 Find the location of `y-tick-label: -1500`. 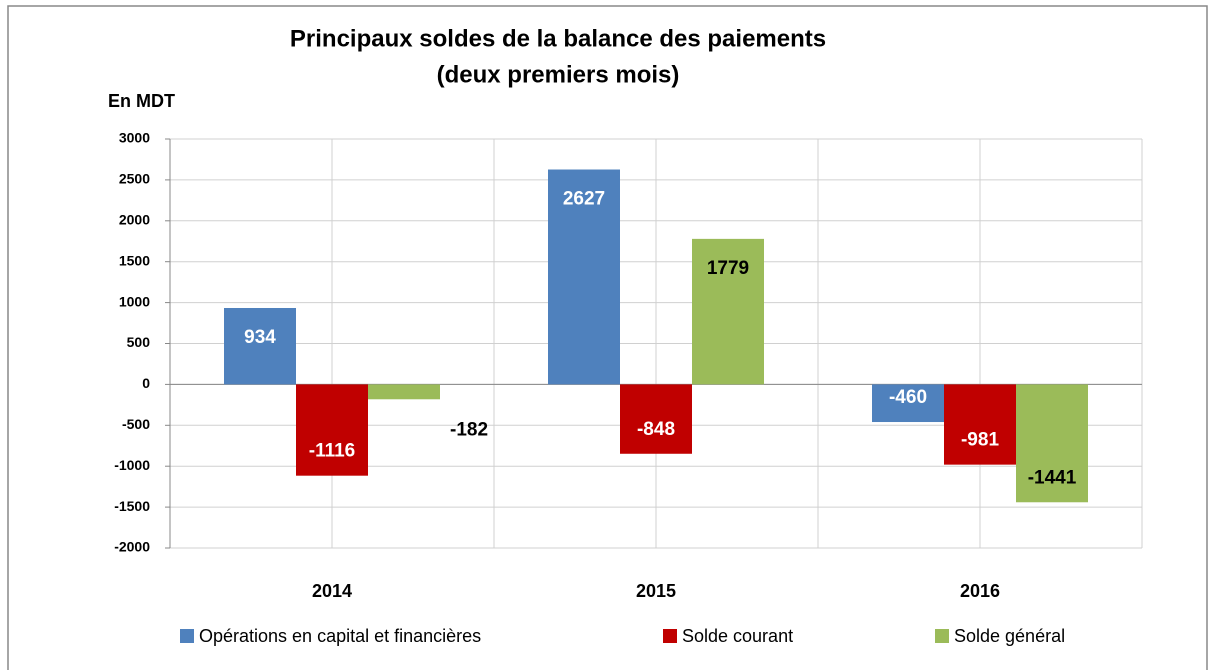

y-tick-label: -1500 is located at coordinates (132, 506).